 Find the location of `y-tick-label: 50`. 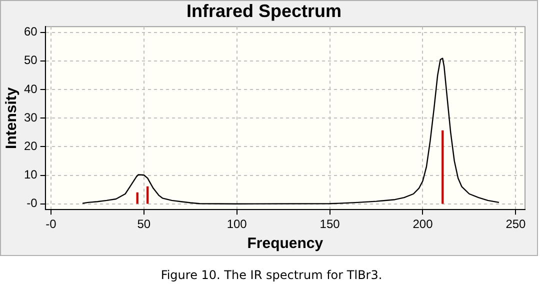

y-tick-label: 50 is located at coordinates (31, 60).